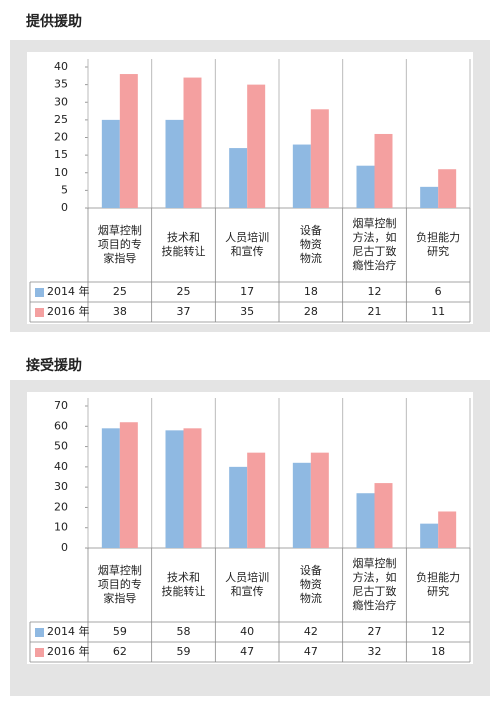  Describe the element at coordinates (311, 631) in the screenshot. I see `table-value: 42` at that location.